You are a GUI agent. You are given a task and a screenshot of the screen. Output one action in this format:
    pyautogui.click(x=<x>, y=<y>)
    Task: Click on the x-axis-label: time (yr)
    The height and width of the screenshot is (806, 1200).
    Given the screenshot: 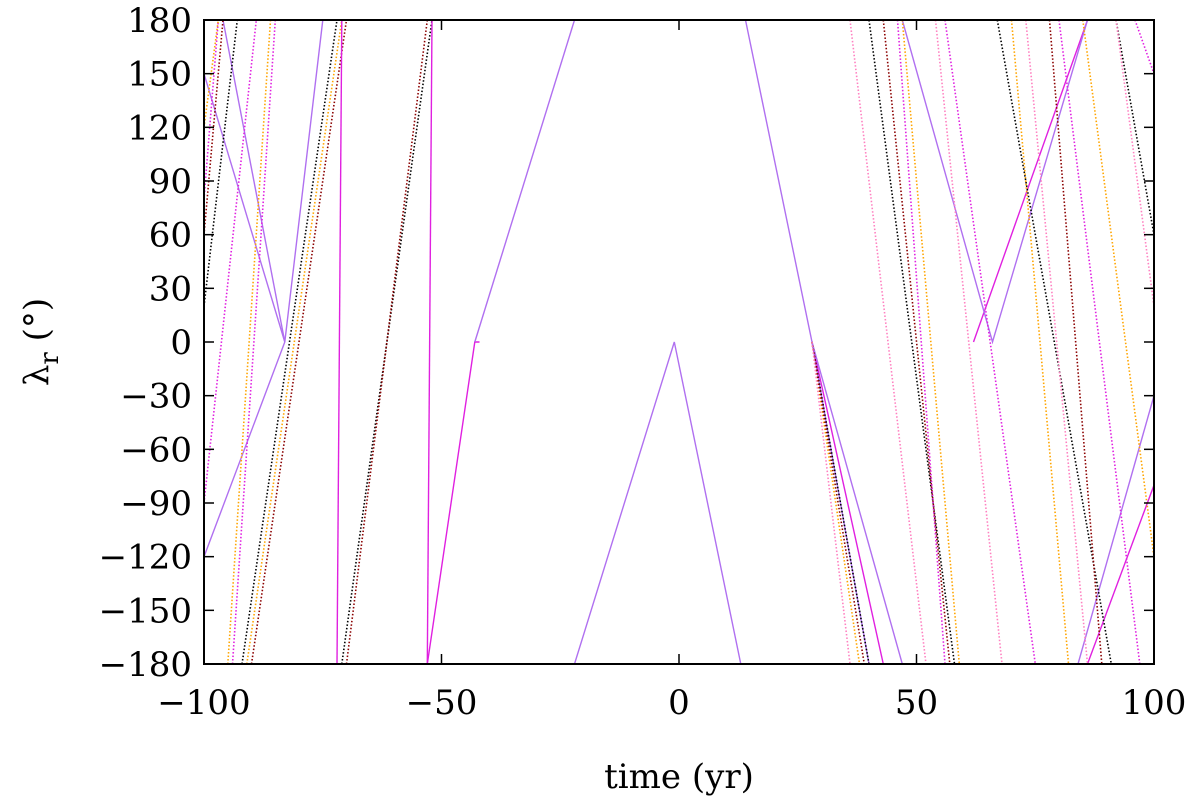 What is the action you would take?
    pyautogui.click(x=679, y=777)
    